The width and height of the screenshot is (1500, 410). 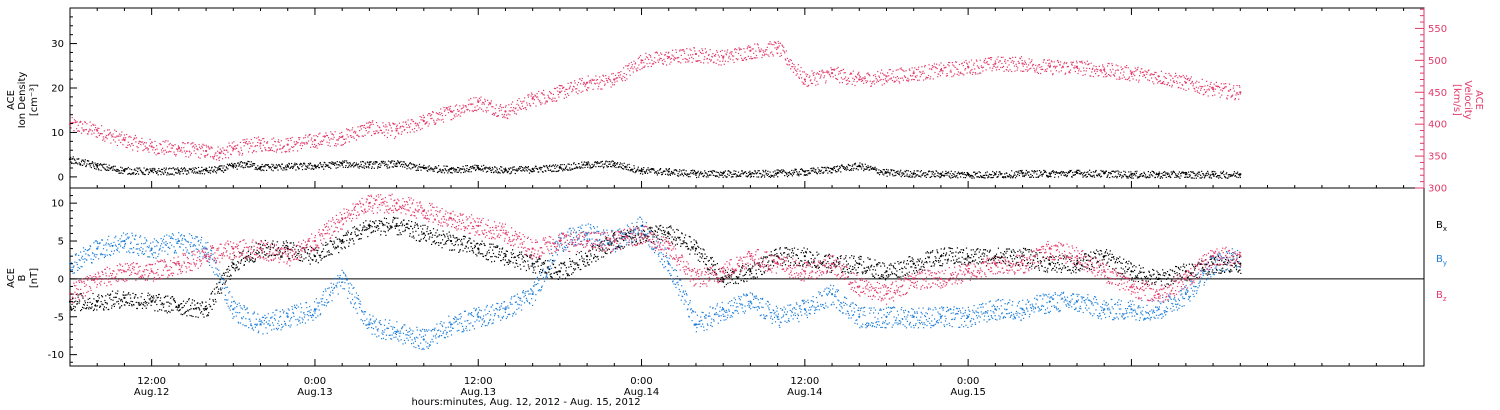 What do you see at coordinates (56, 355) in the screenshot?
I see `b-tick-label: -10` at bounding box center [56, 355].